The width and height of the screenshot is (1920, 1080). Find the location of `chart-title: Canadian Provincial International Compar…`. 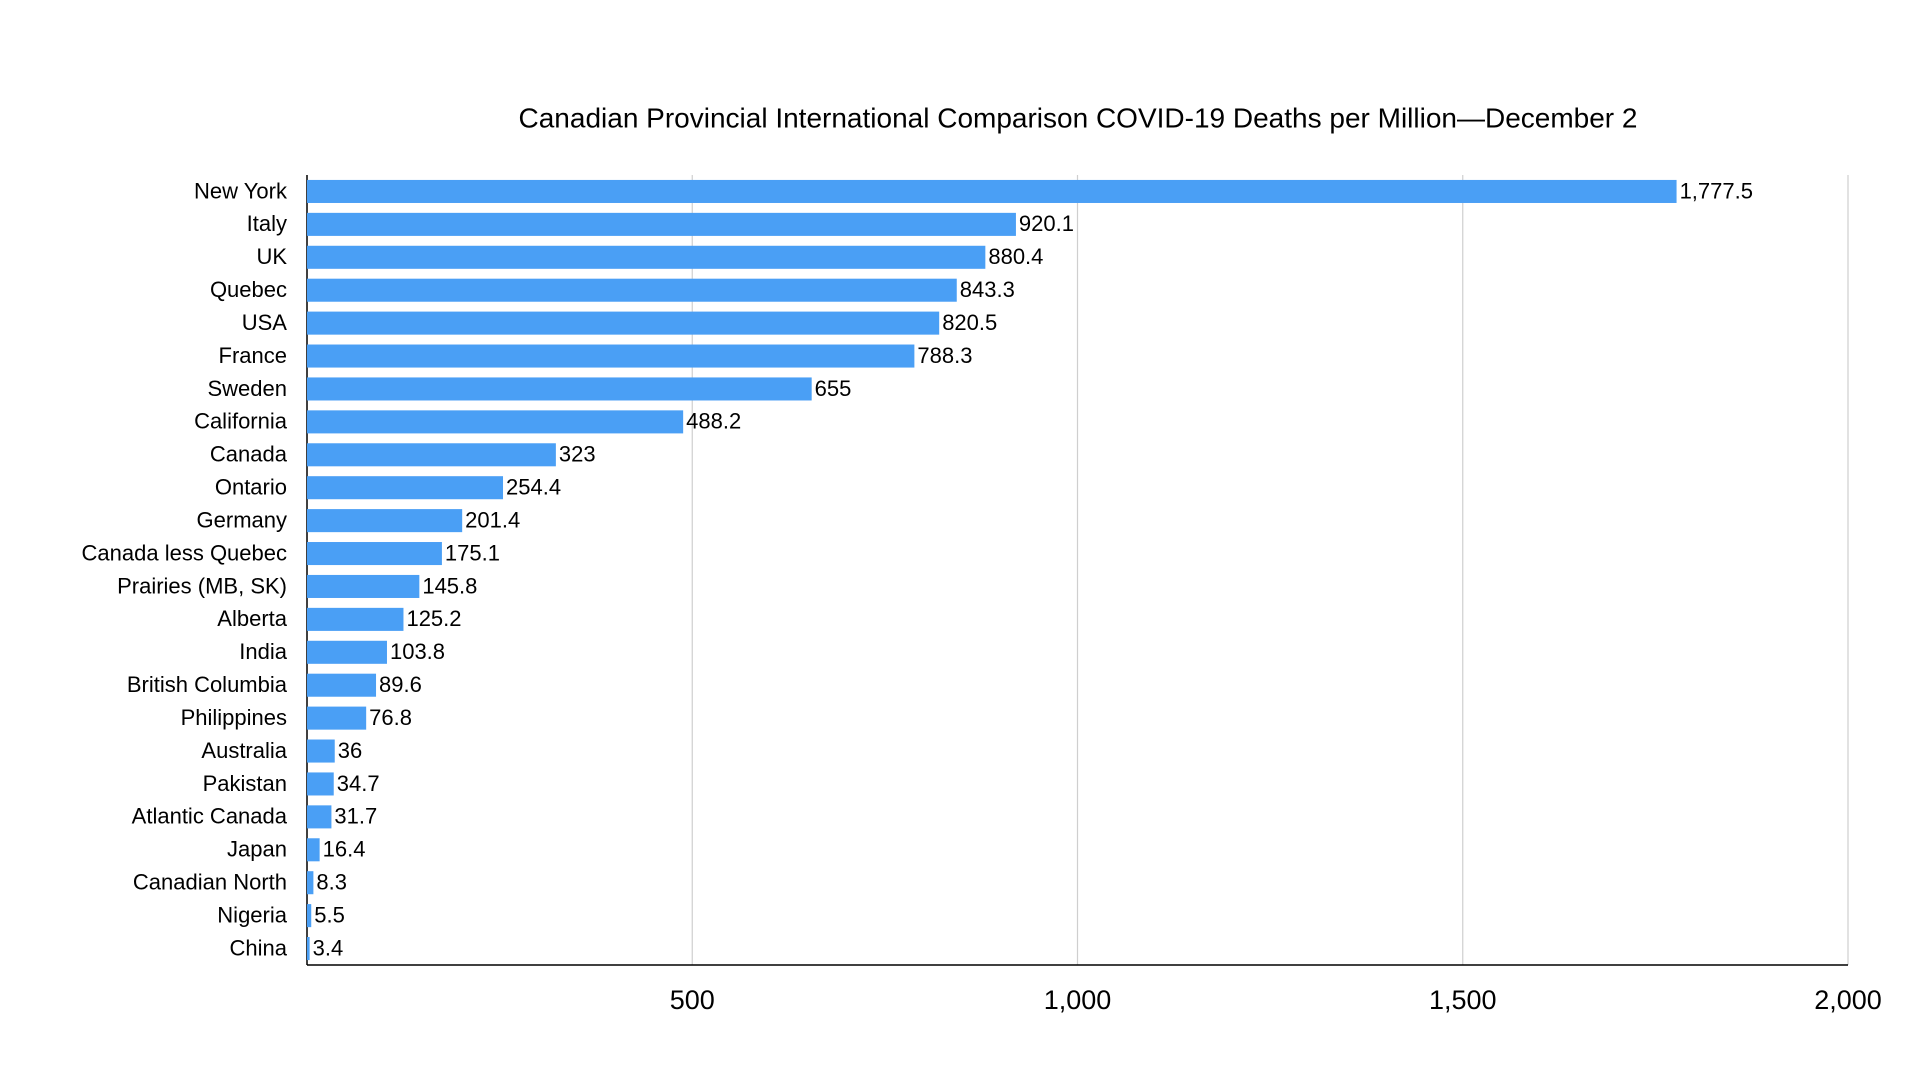

chart-title: Canadian Provincial International Compar… is located at coordinates (1078, 117).